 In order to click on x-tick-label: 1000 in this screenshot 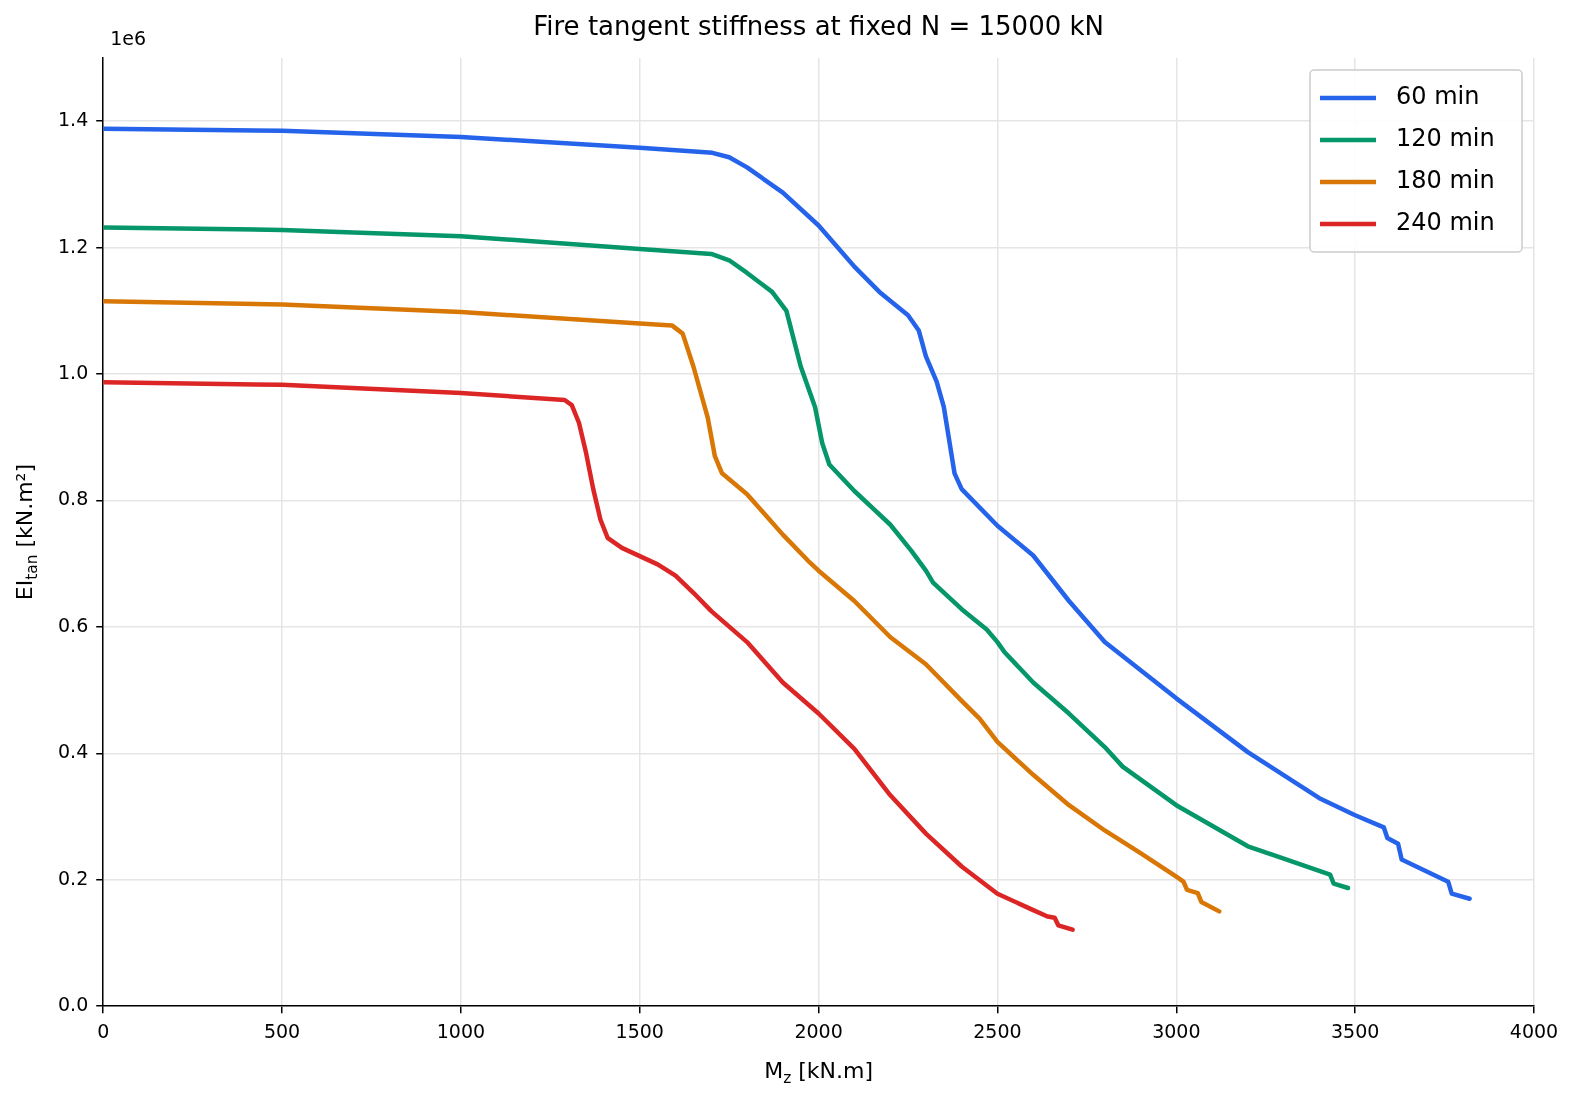, I will do `click(461, 1030)`.